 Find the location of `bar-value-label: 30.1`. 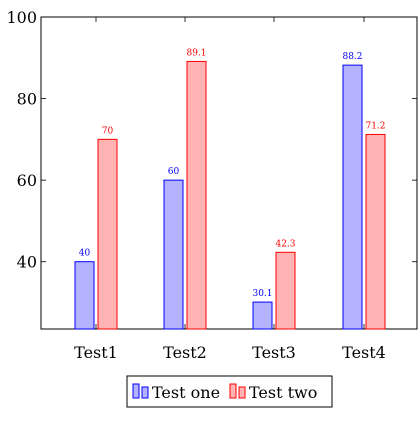

bar-value-label: 30.1 is located at coordinates (262, 294).